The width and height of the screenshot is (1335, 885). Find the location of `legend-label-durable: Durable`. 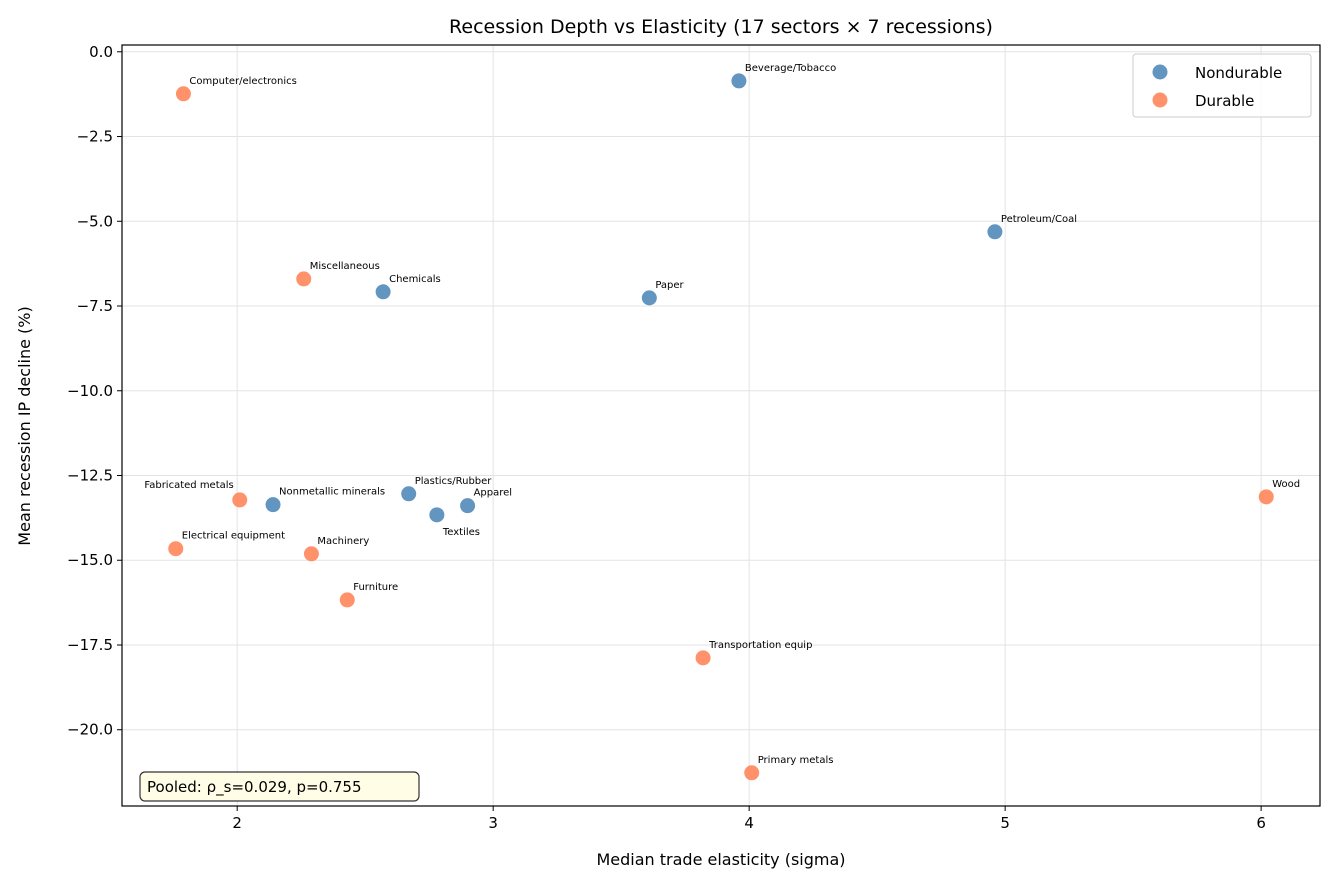

legend-label-durable: Durable is located at coordinates (1224, 101).